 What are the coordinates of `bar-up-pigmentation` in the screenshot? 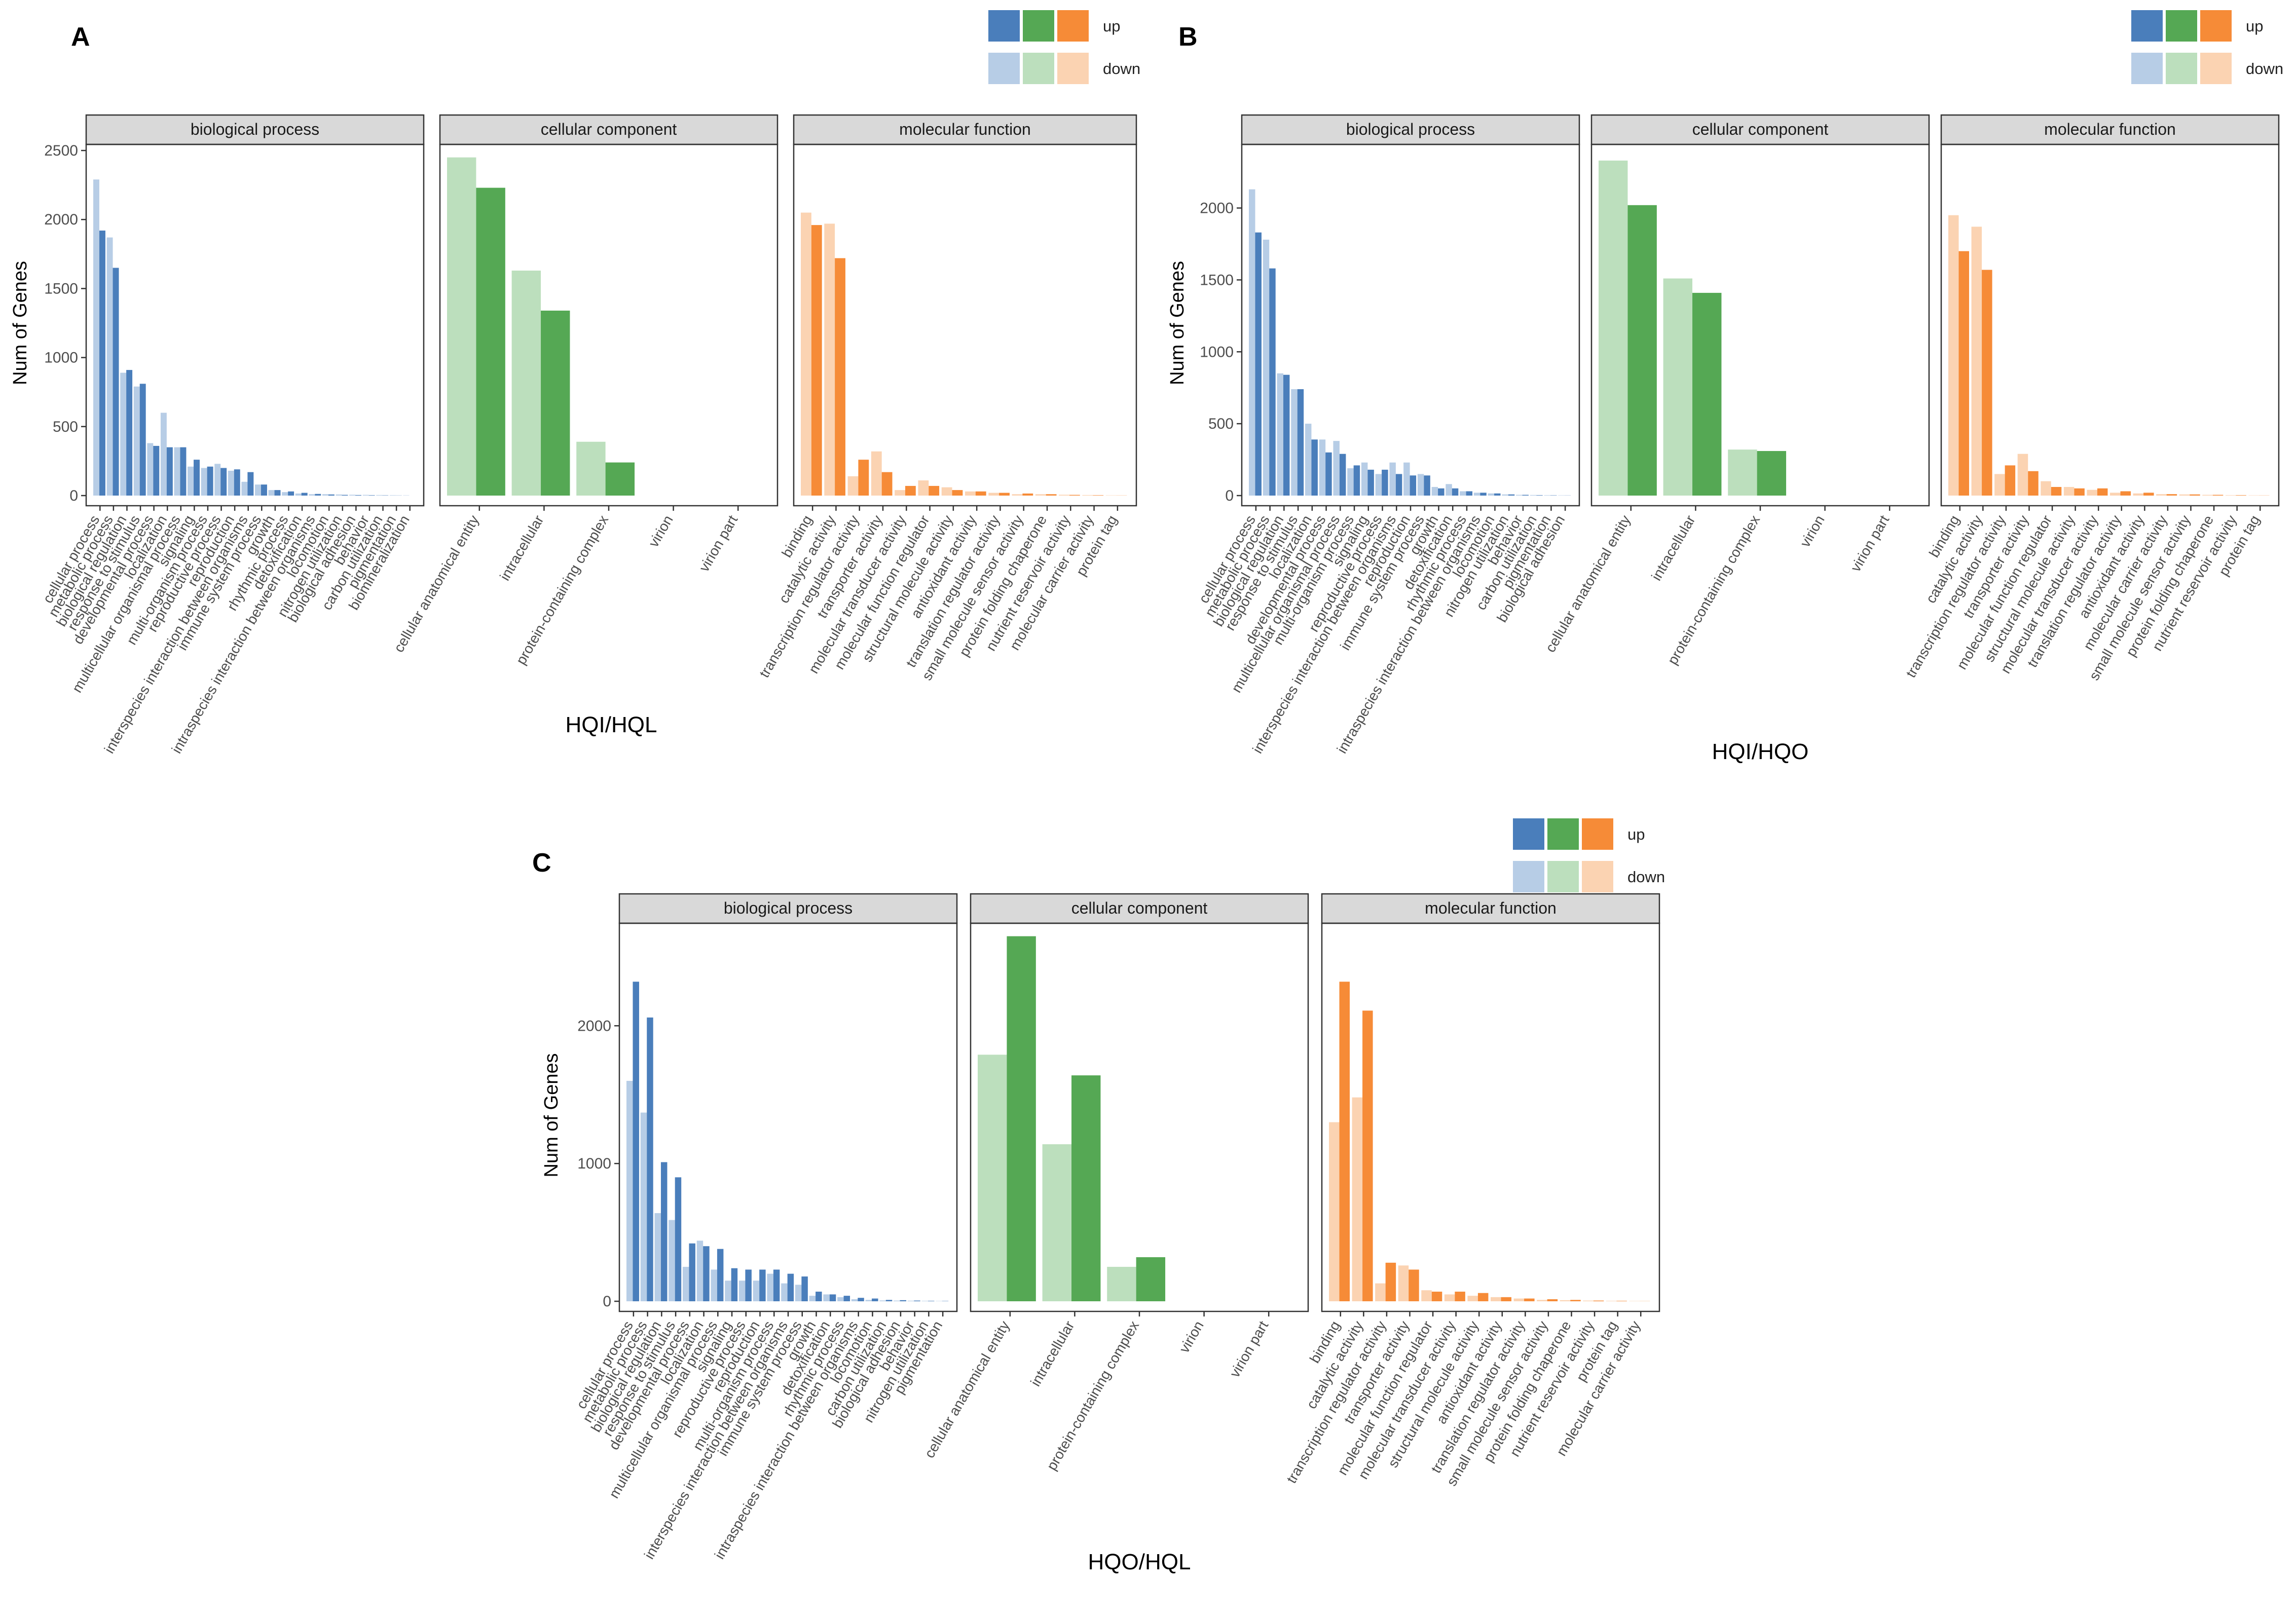 It's located at (1553, 496).